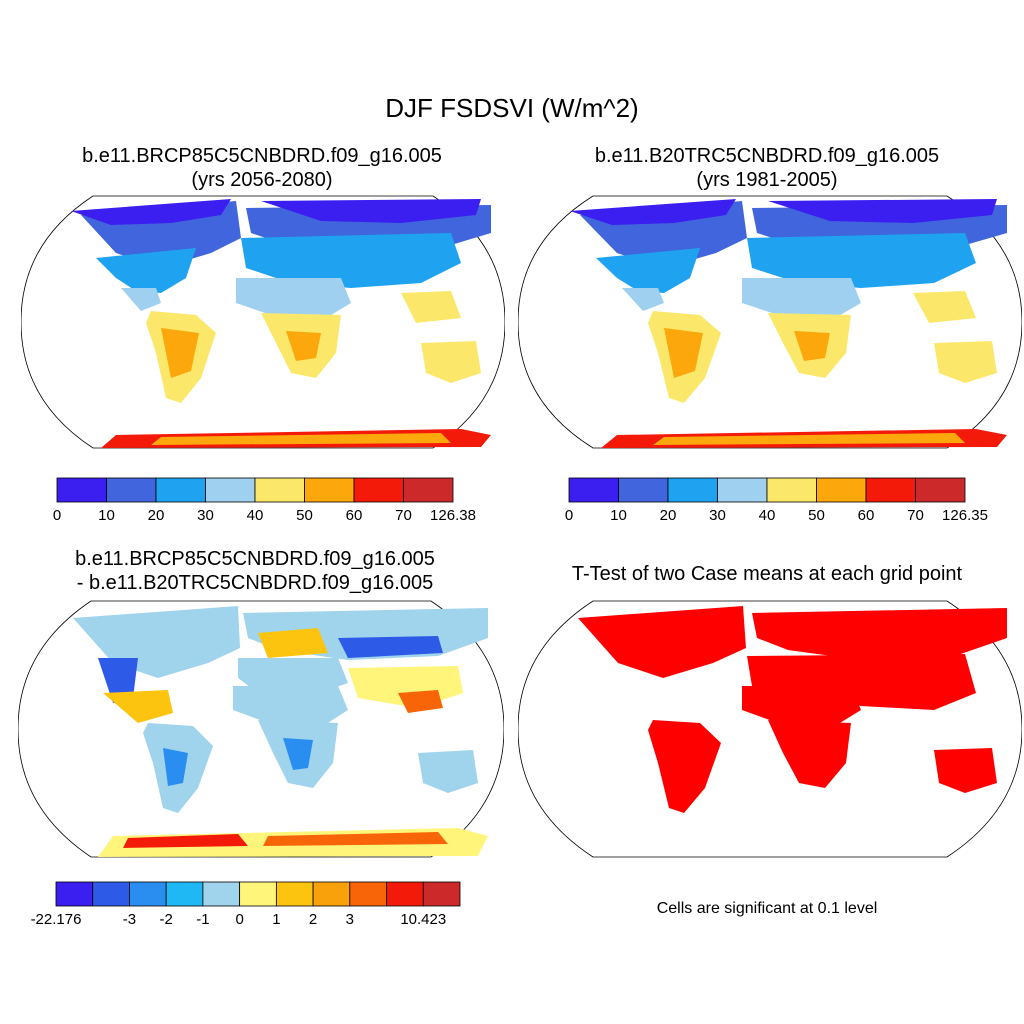 The width and height of the screenshot is (1024, 1024). I want to click on panel-3-title-line1: b.e11.BRCP85C5CNBDRD.f09_g16.005, so click(255, 559).